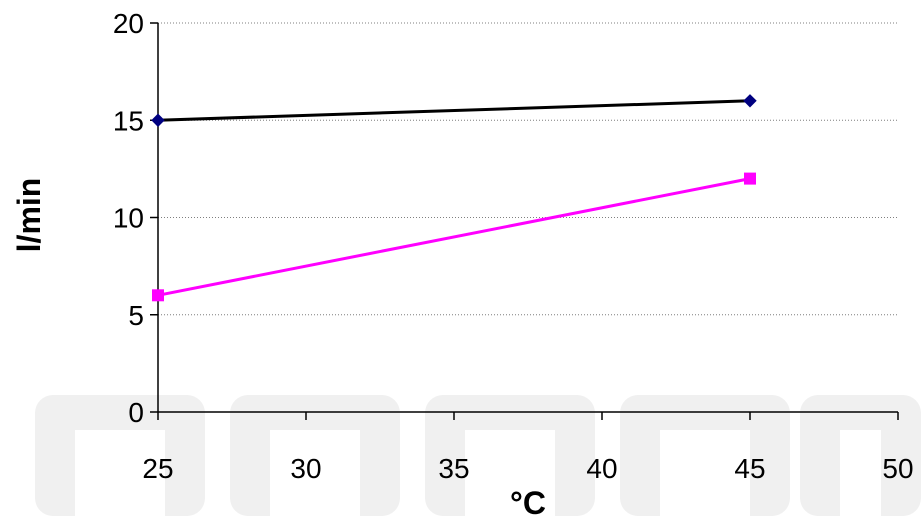 Image resolution: width=921 pixels, height=516 pixels. Describe the element at coordinates (705, 455) in the screenshot. I see `watermark-letter-c` at that location.